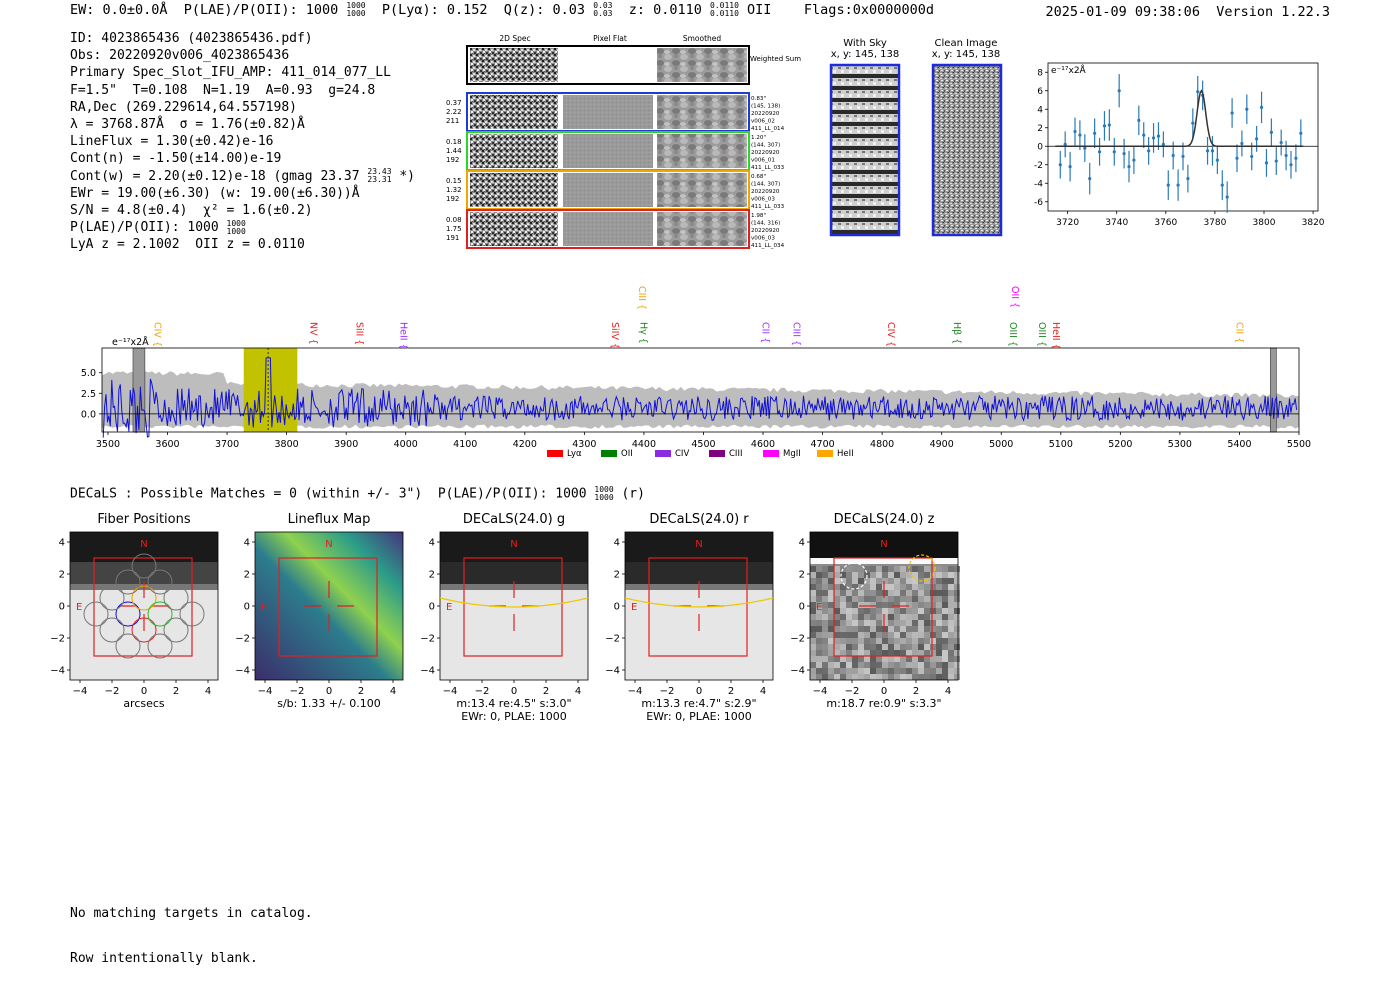  Describe the element at coordinates (1264, 223) in the screenshot. I see `x-tick-label: 3800` at that location.